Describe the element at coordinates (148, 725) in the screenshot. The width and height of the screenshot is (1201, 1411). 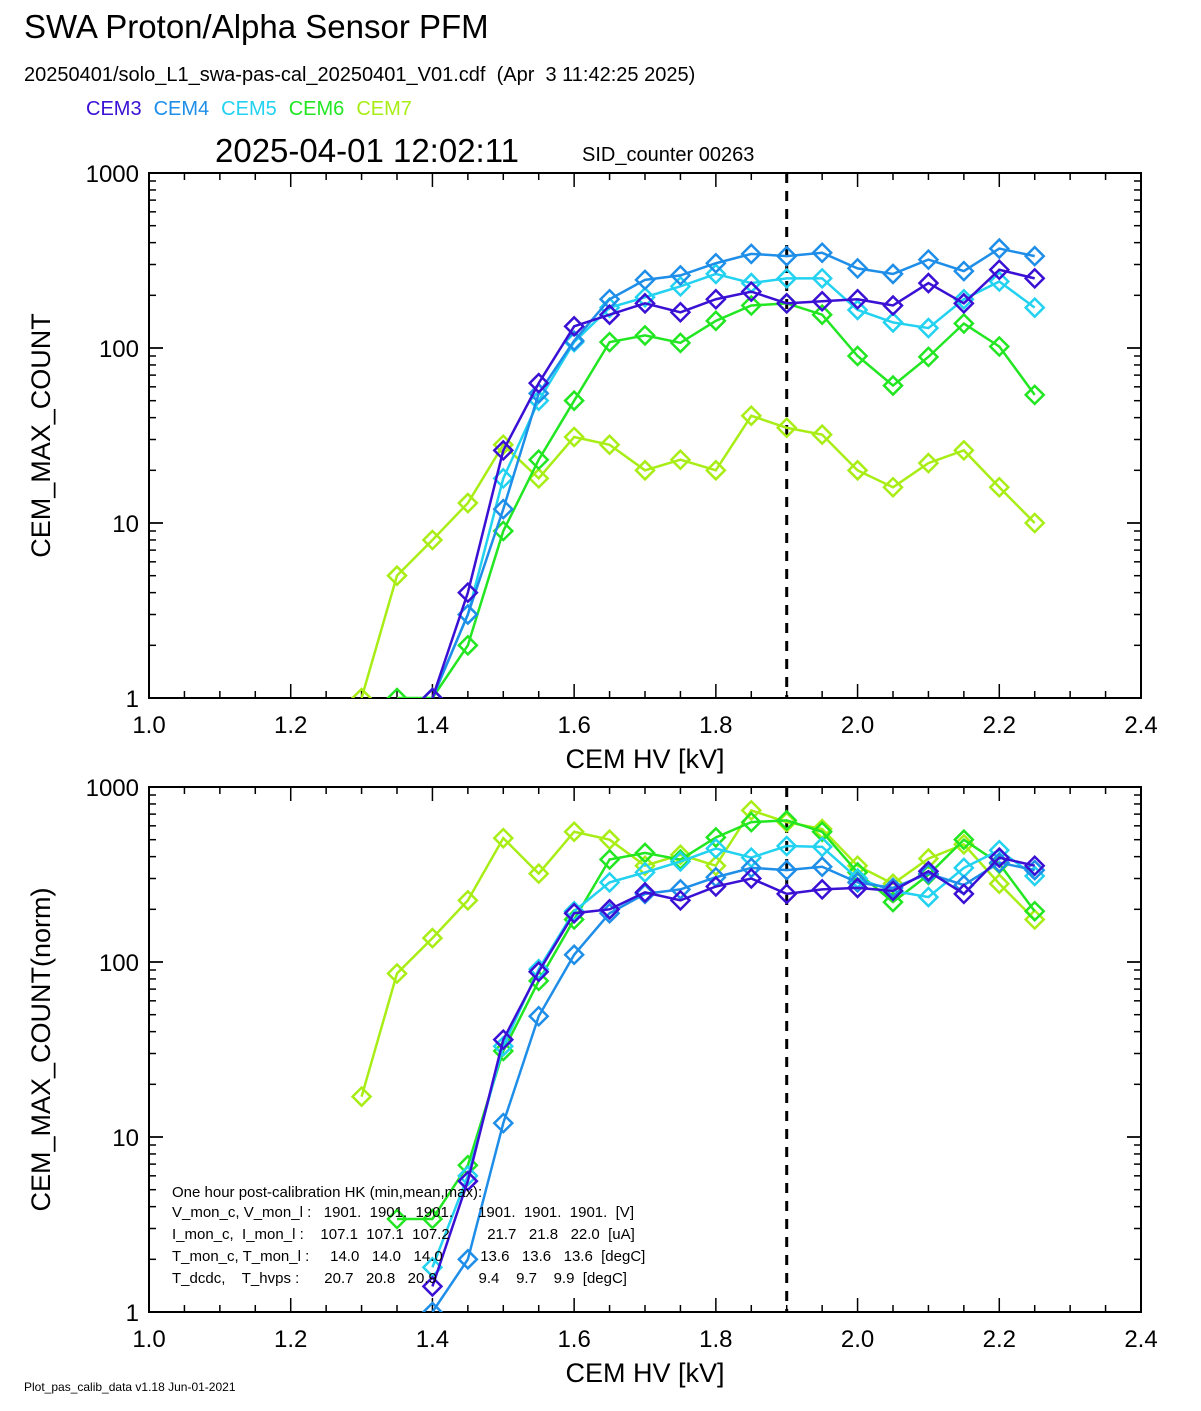
I see `plot1-xtick-label: 1.0` at that location.